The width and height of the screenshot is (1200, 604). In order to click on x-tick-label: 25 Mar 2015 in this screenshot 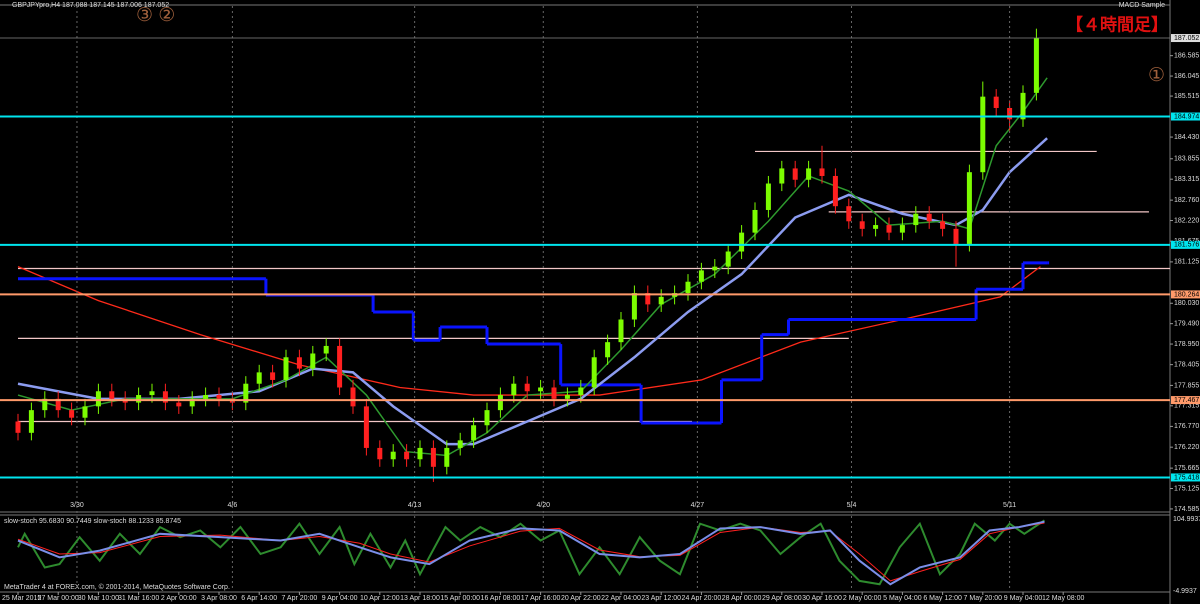, I will do `click(21, 598)`.